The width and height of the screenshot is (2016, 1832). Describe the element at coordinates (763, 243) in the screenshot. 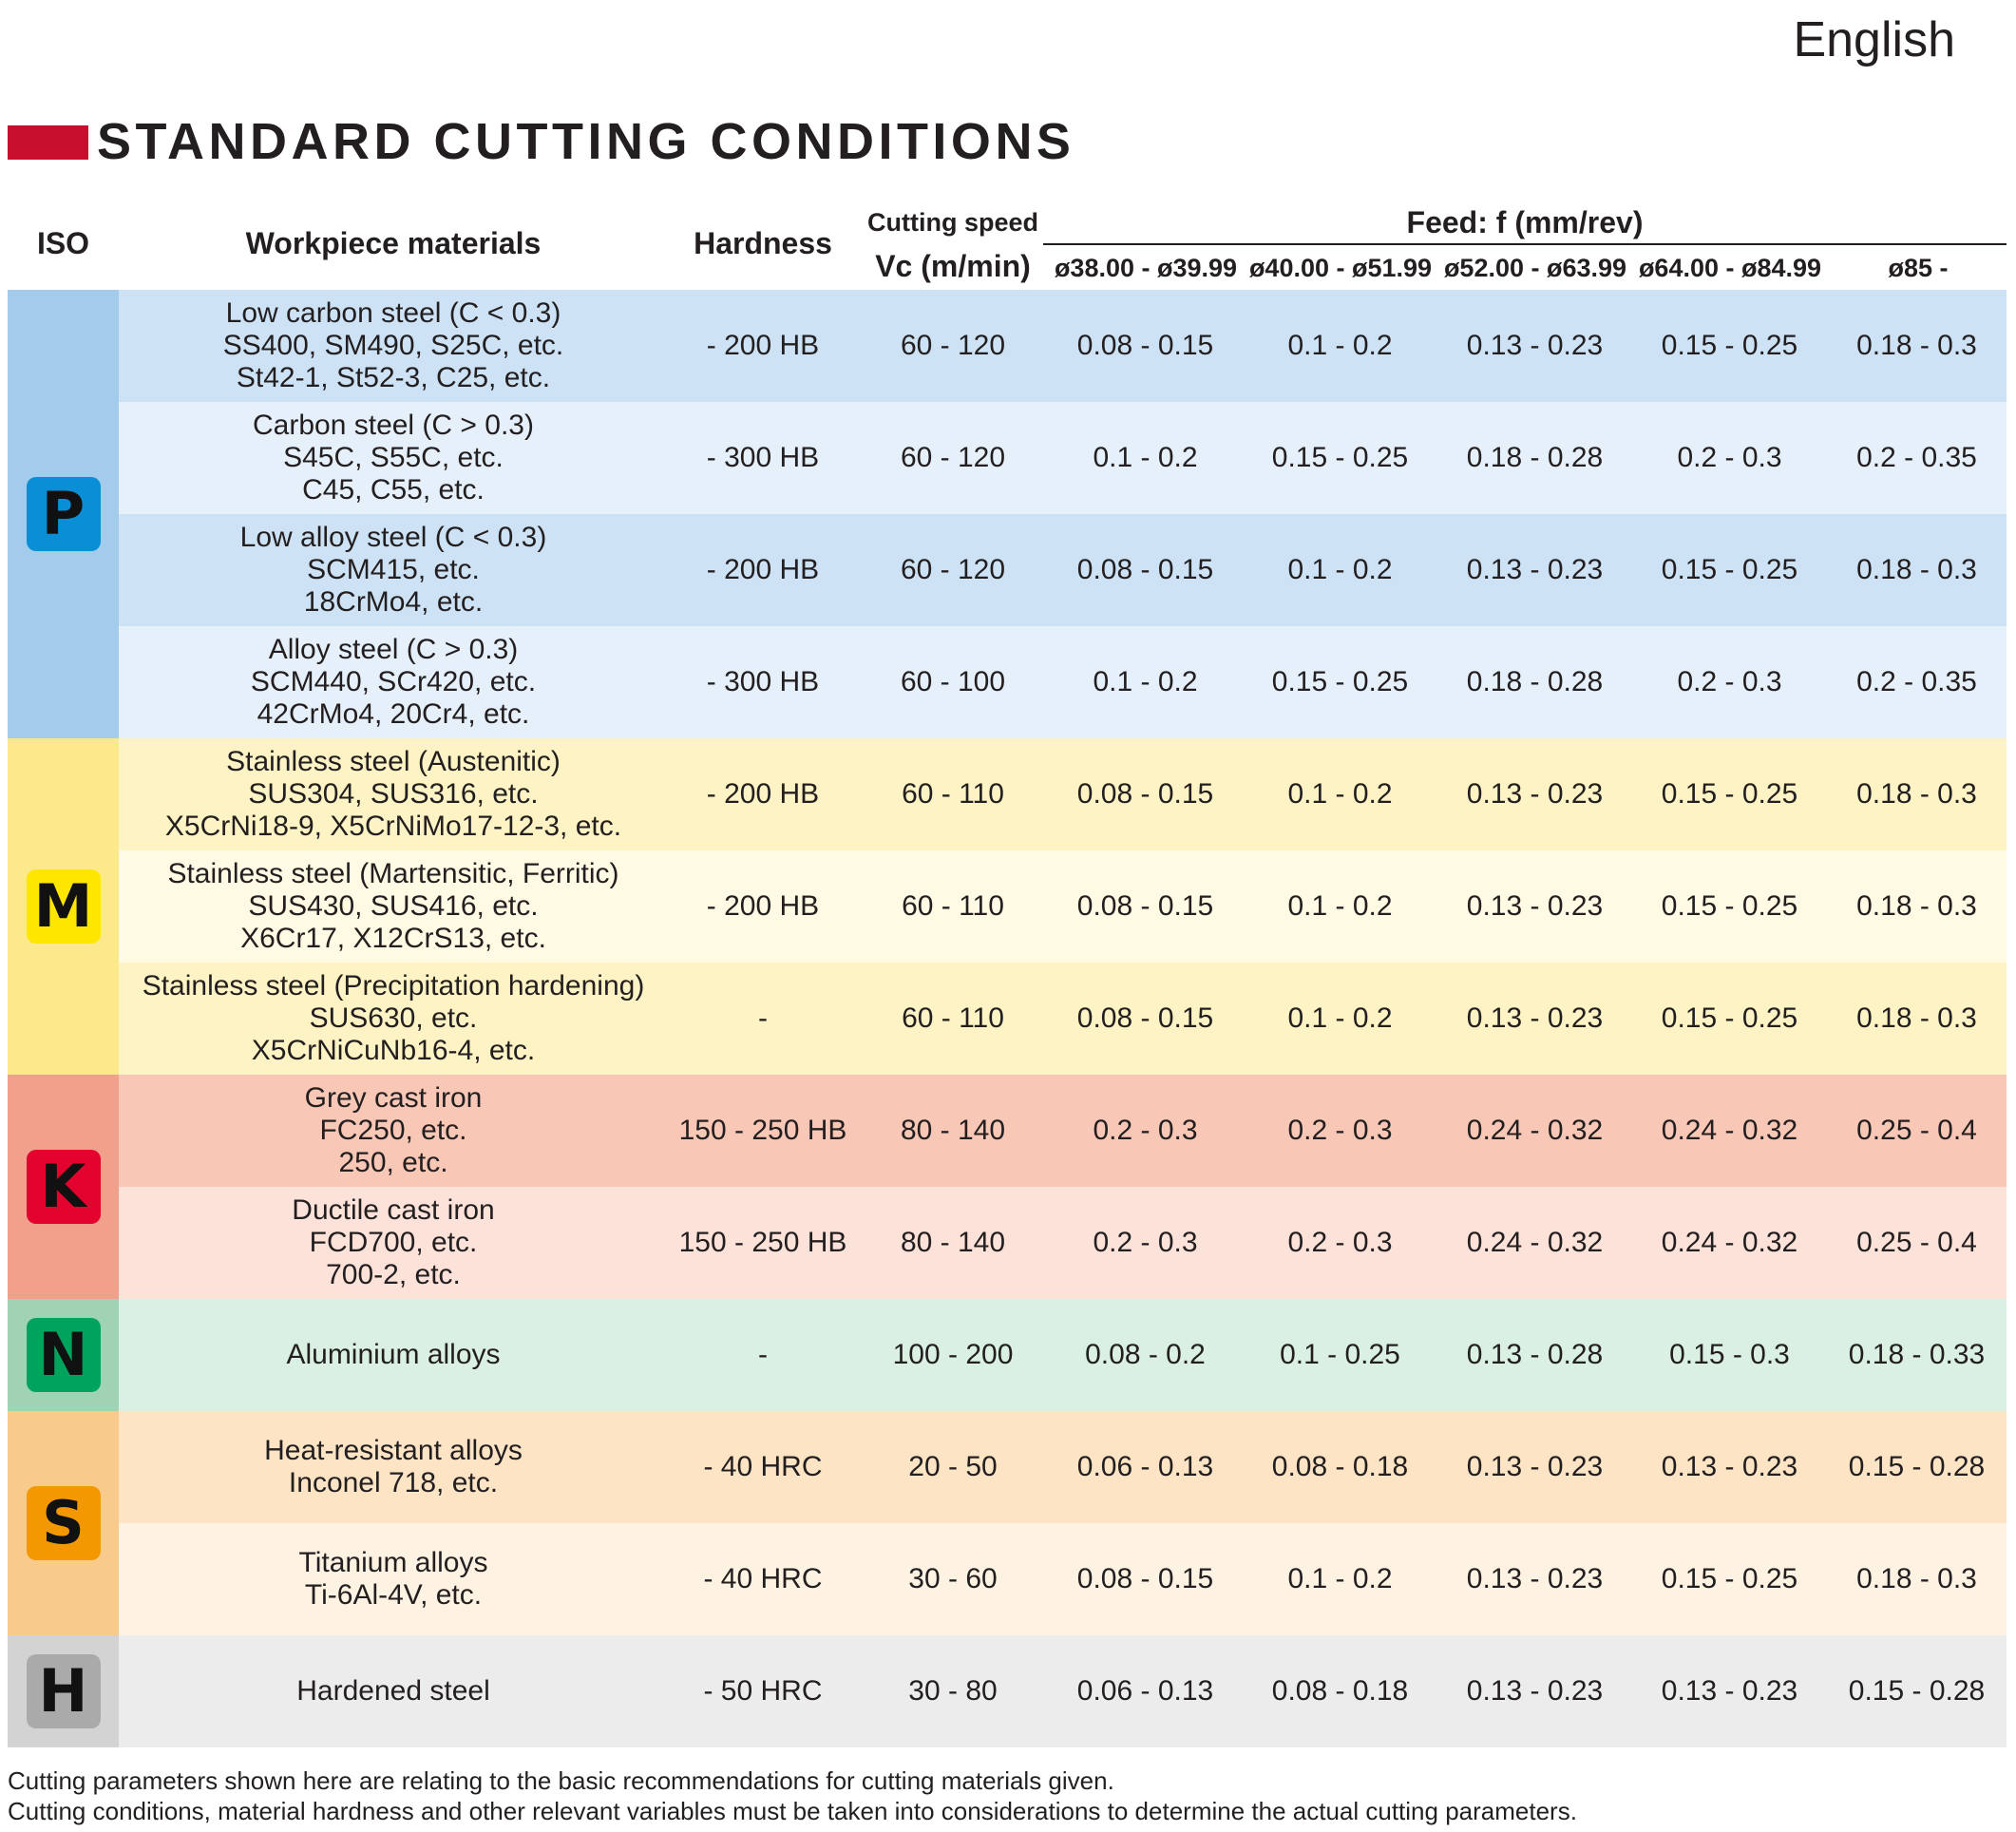

I see `header-hardness: Hardness` at that location.